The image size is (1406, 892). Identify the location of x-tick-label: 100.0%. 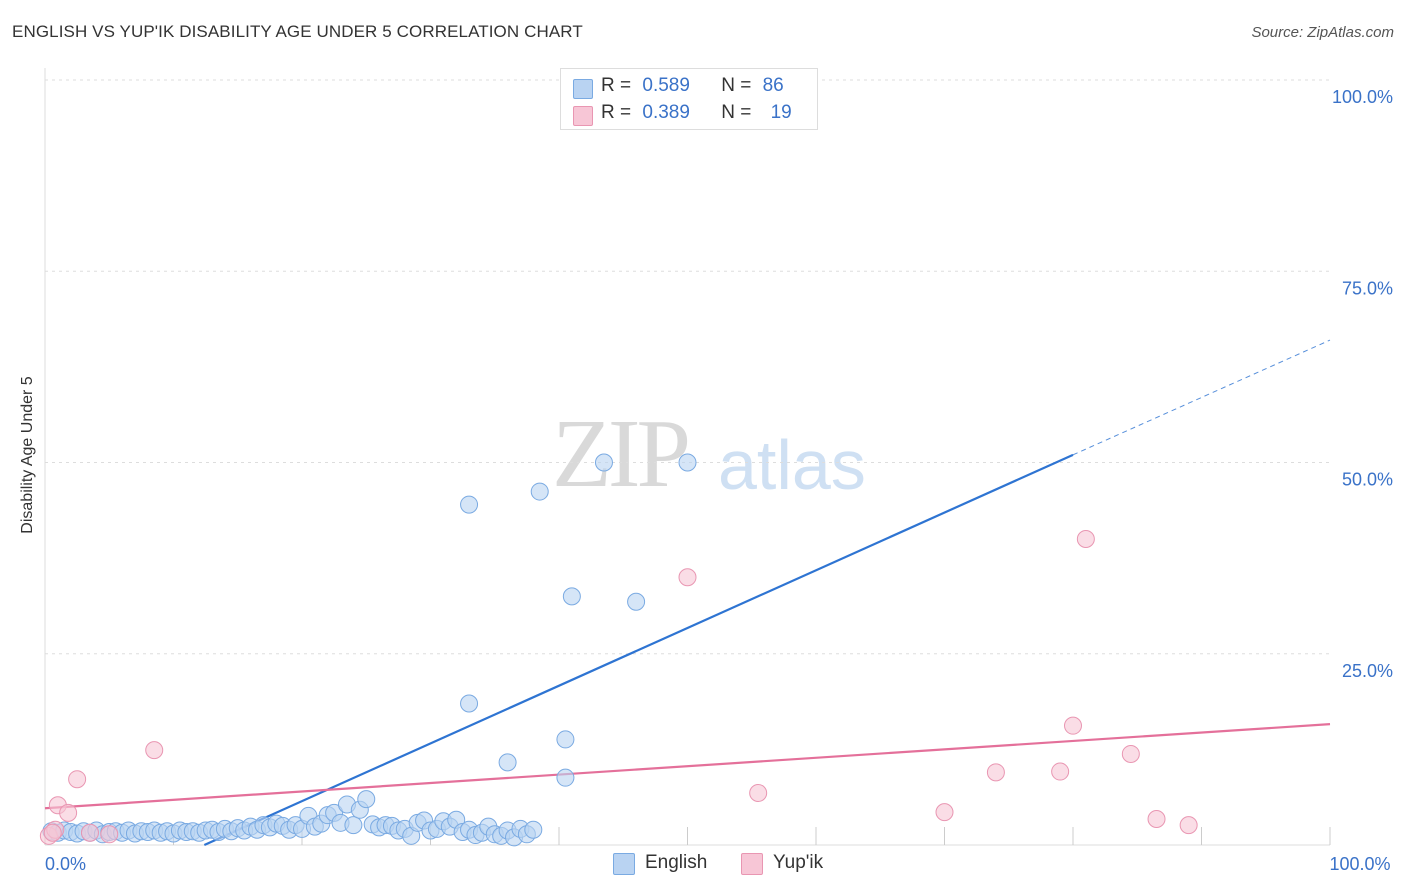
(1359, 864).